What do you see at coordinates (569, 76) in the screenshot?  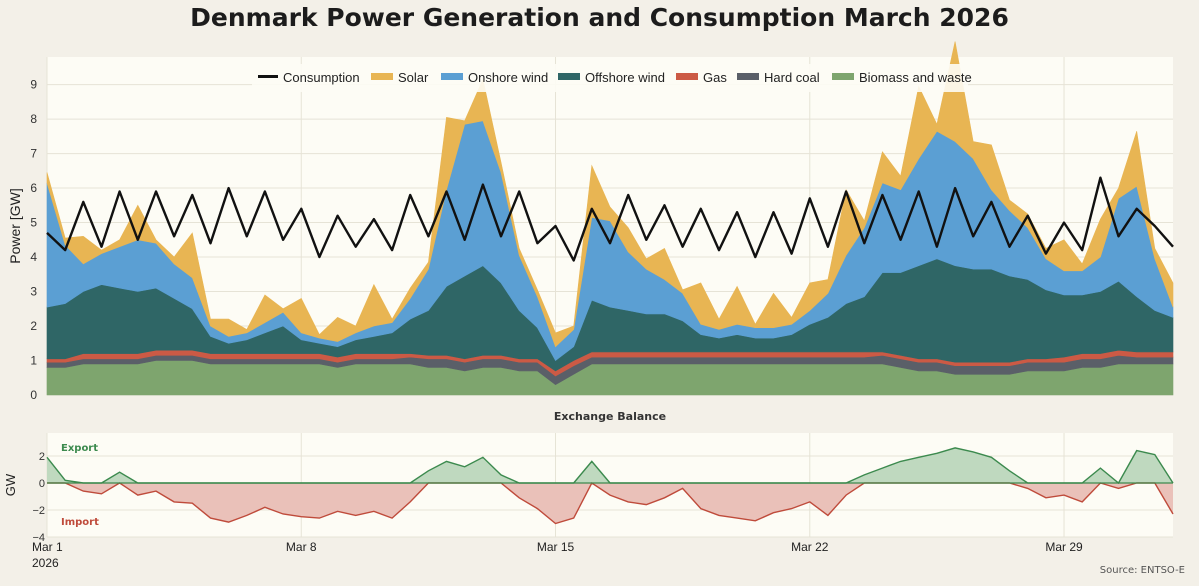 I see `legend-swatch-offshore` at bounding box center [569, 76].